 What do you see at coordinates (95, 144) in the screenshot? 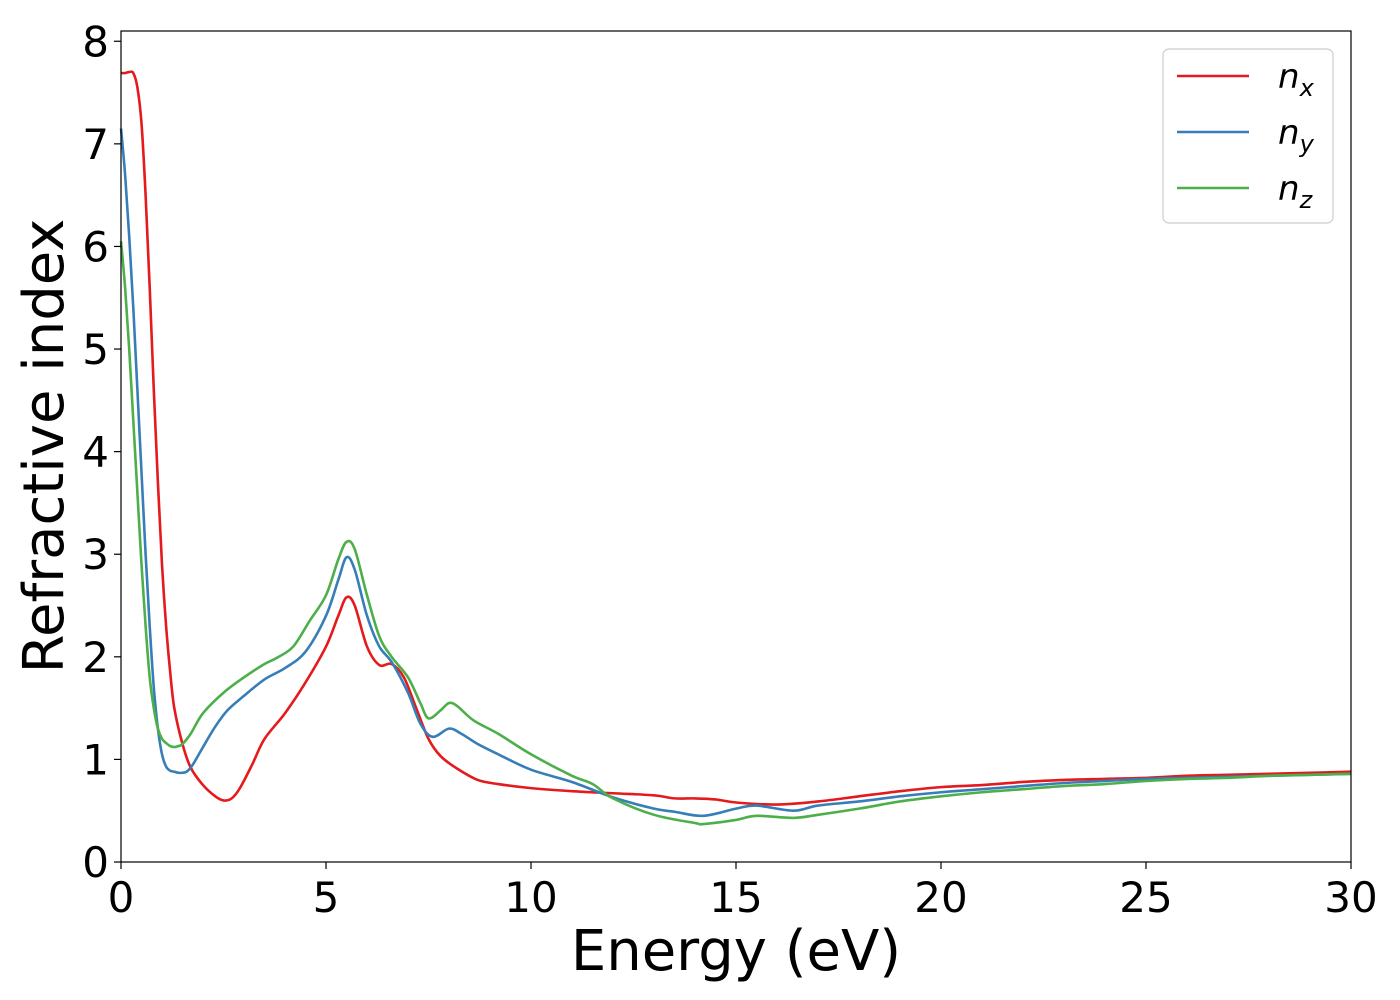
I see `y-tick-label: 7` at bounding box center [95, 144].